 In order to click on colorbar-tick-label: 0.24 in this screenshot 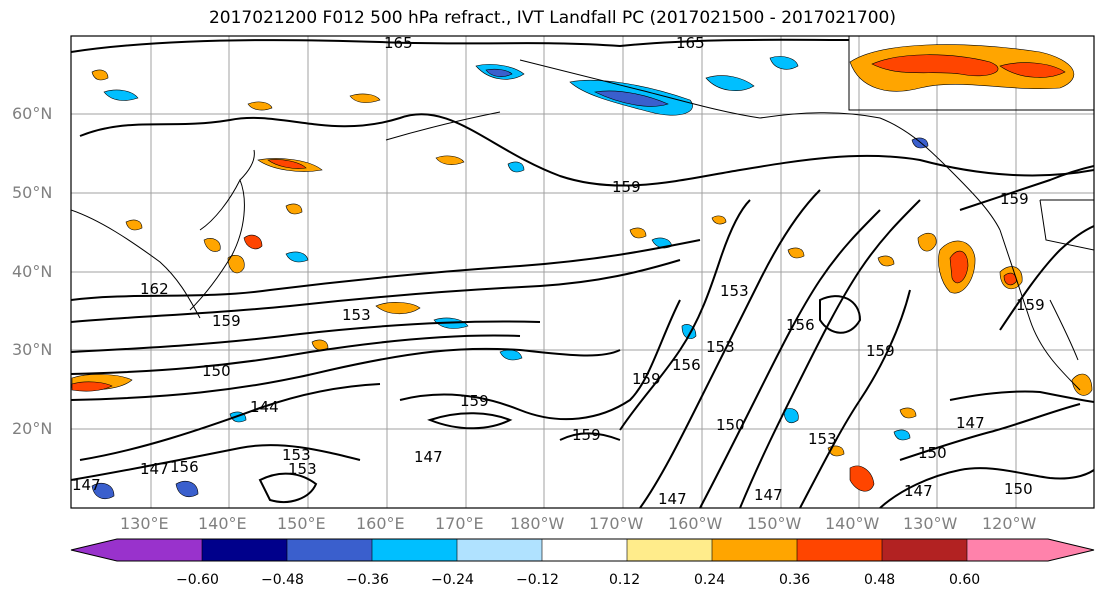, I will do `click(710, 580)`.